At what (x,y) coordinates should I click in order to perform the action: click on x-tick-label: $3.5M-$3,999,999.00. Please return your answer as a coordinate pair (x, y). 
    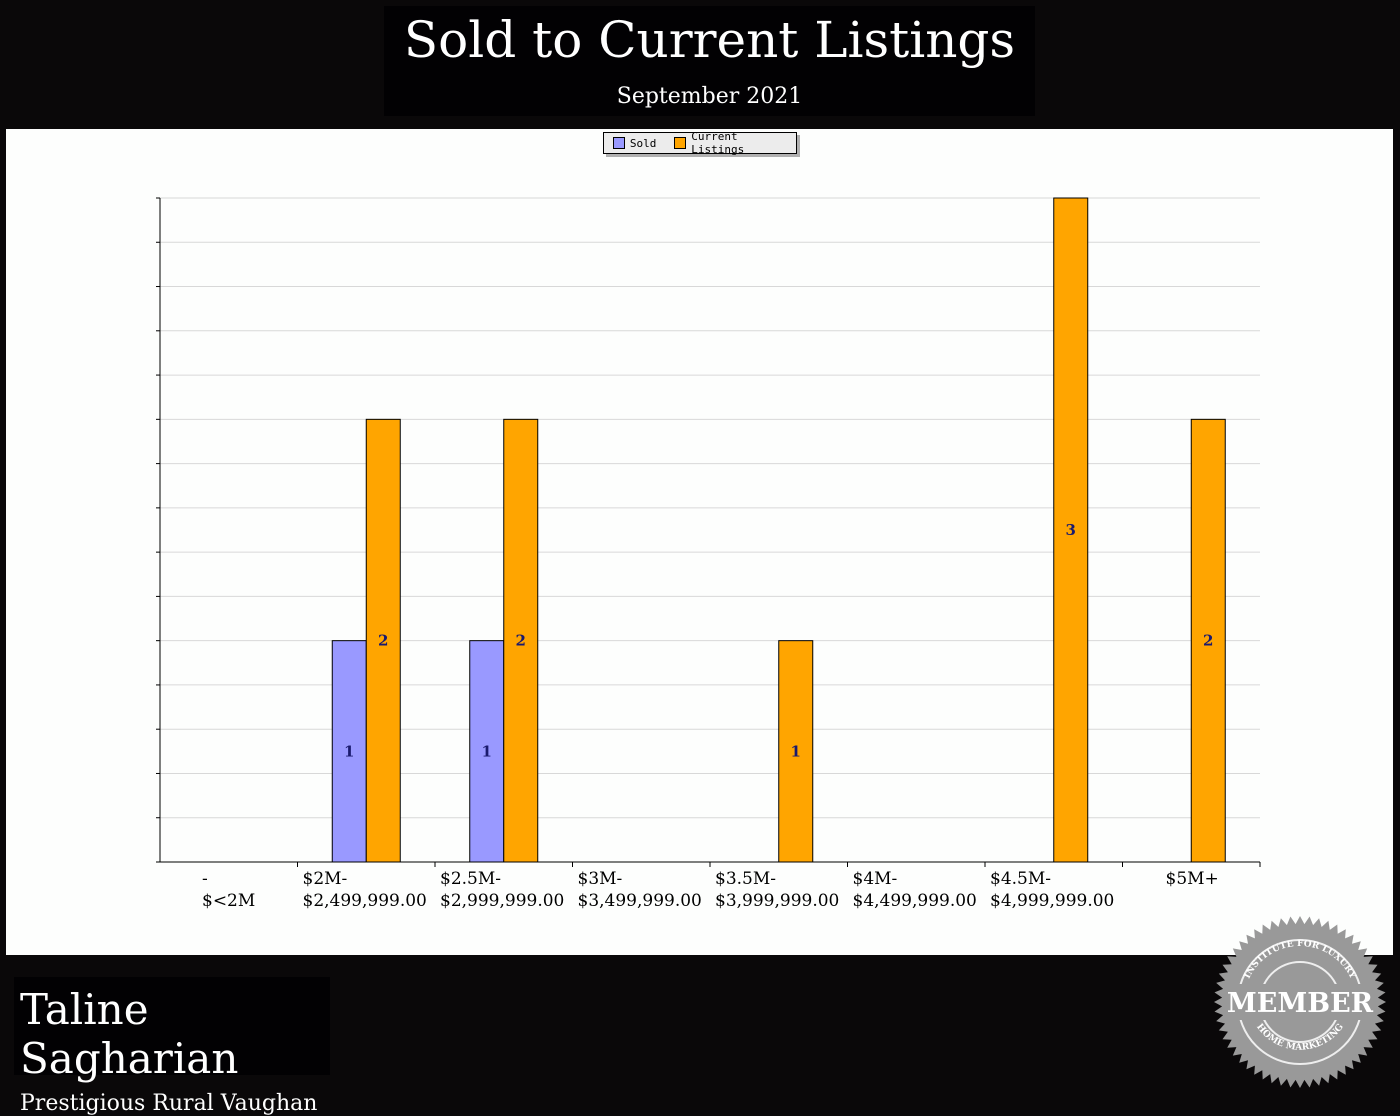
    Looking at the image, I should click on (777, 890).